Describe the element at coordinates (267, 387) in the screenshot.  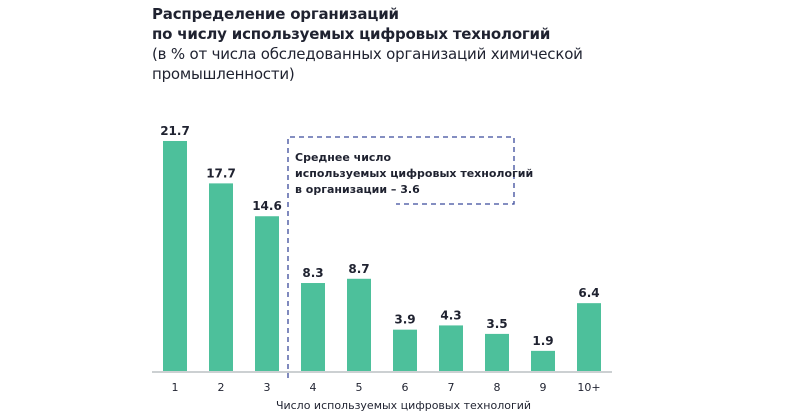
I see `x-tick-label: 3` at that location.